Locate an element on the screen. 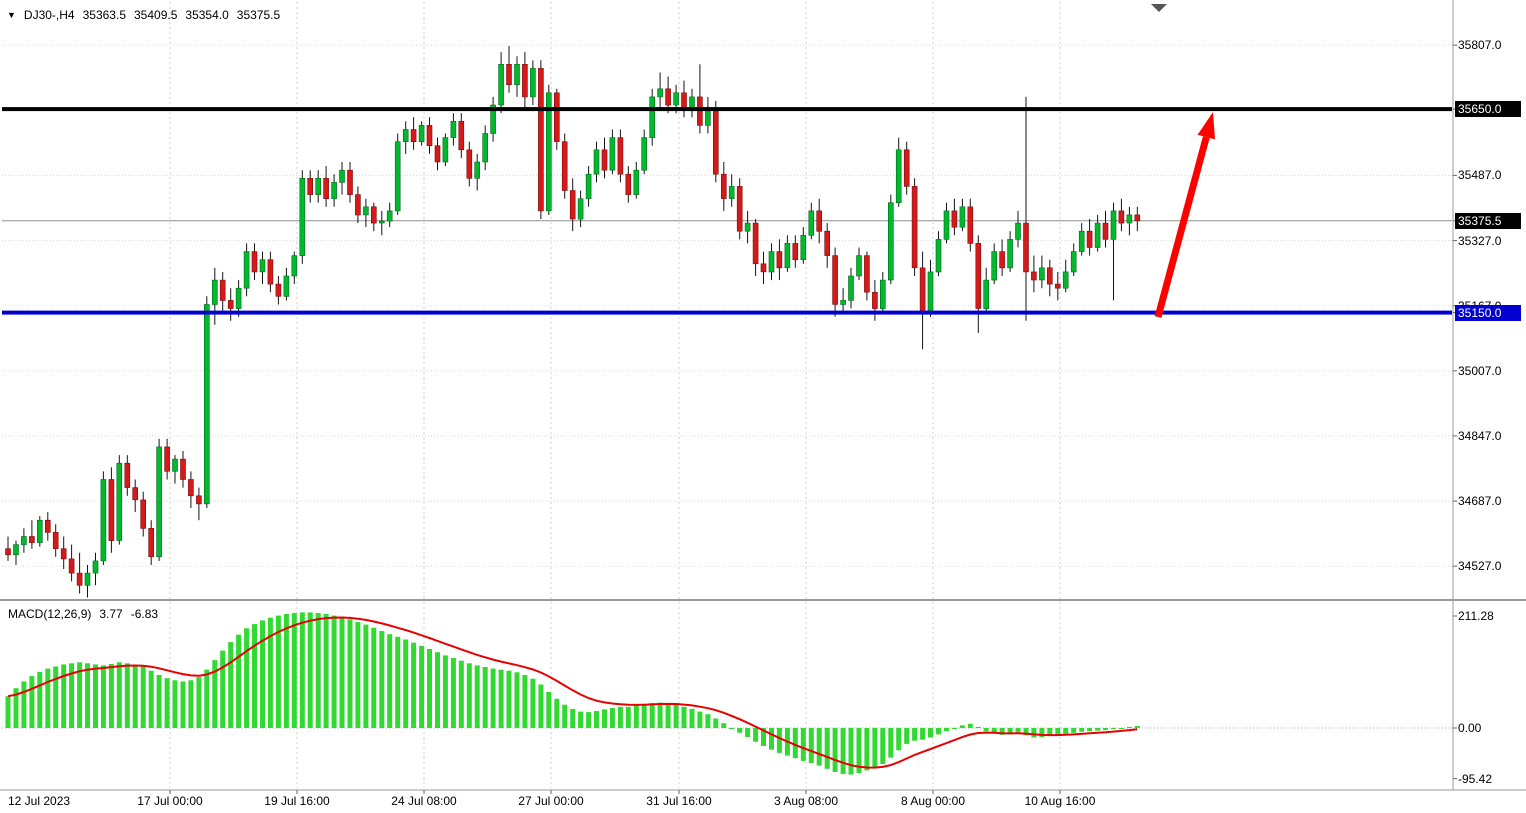 The height and width of the screenshot is (813, 1526). macd-label: MACD(12,26,9) is located at coordinates (50, 614).